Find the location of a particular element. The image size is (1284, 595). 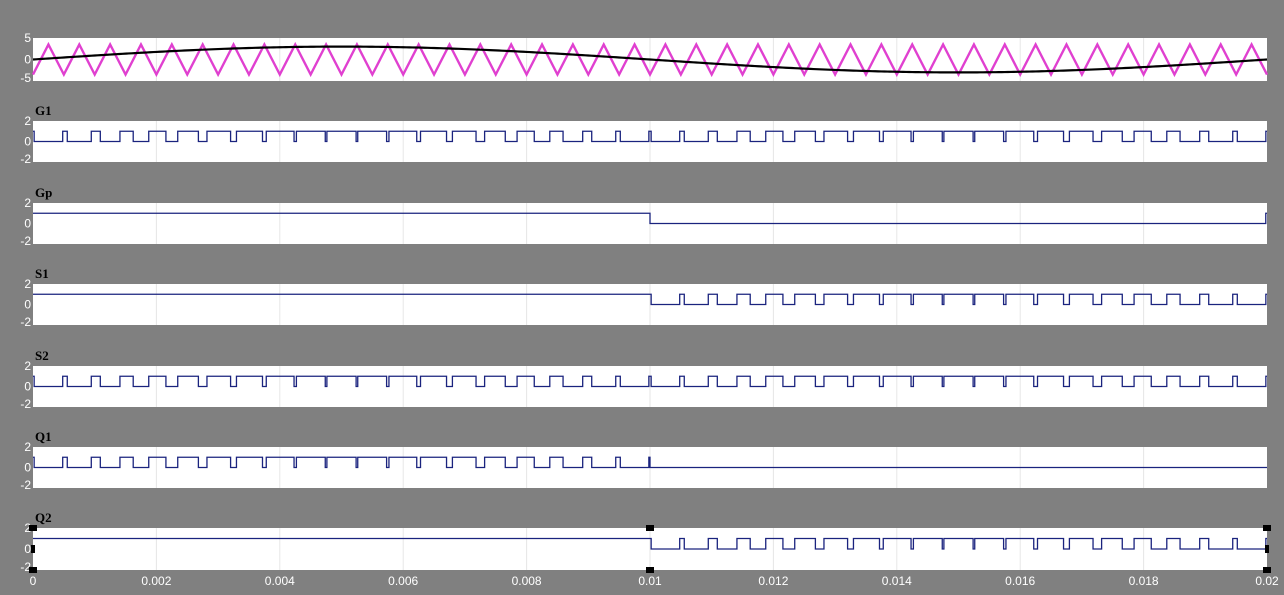

panel-carrier-reference: 5 0 -5 is located at coordinates (644, 58).